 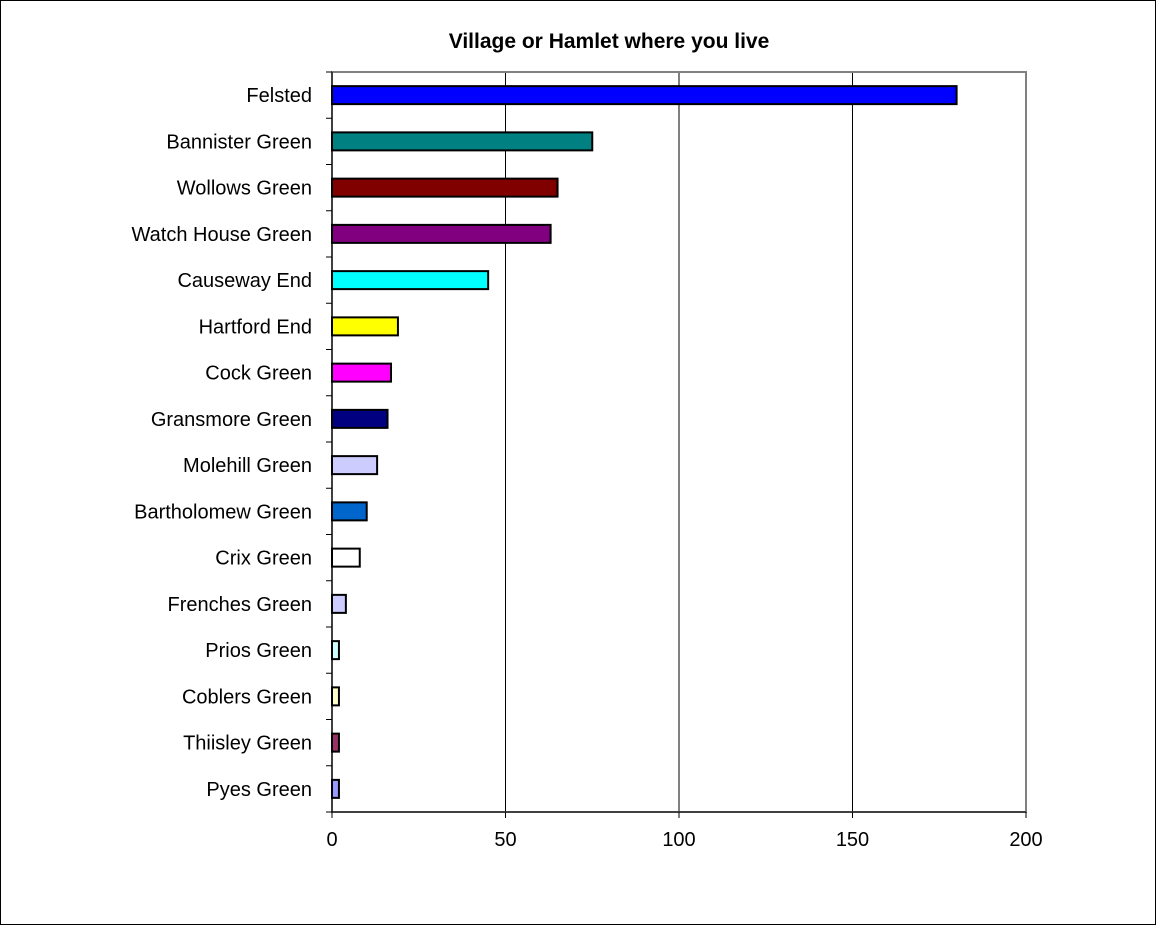 What do you see at coordinates (247, 697) in the screenshot?
I see `category-label-13: Coblers Green` at bounding box center [247, 697].